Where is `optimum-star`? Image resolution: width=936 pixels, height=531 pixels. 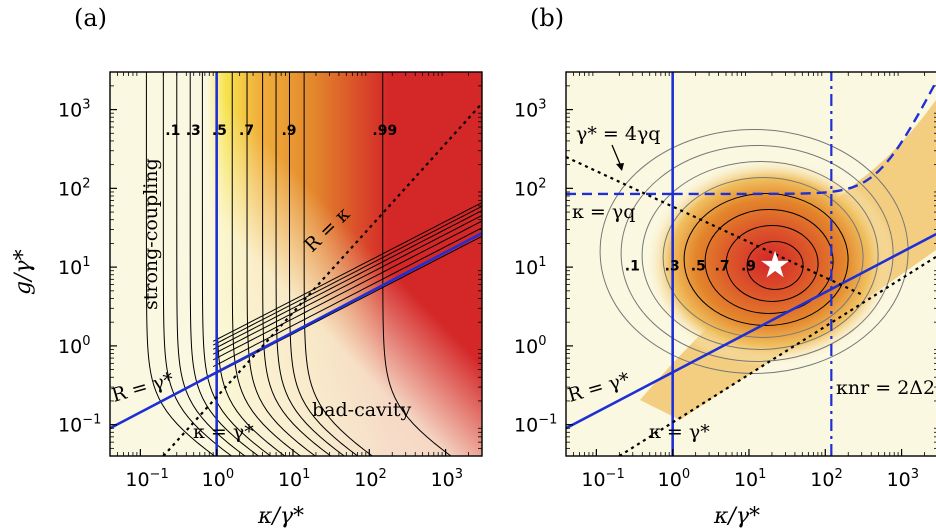
optimum-star is located at coordinates (775, 264).